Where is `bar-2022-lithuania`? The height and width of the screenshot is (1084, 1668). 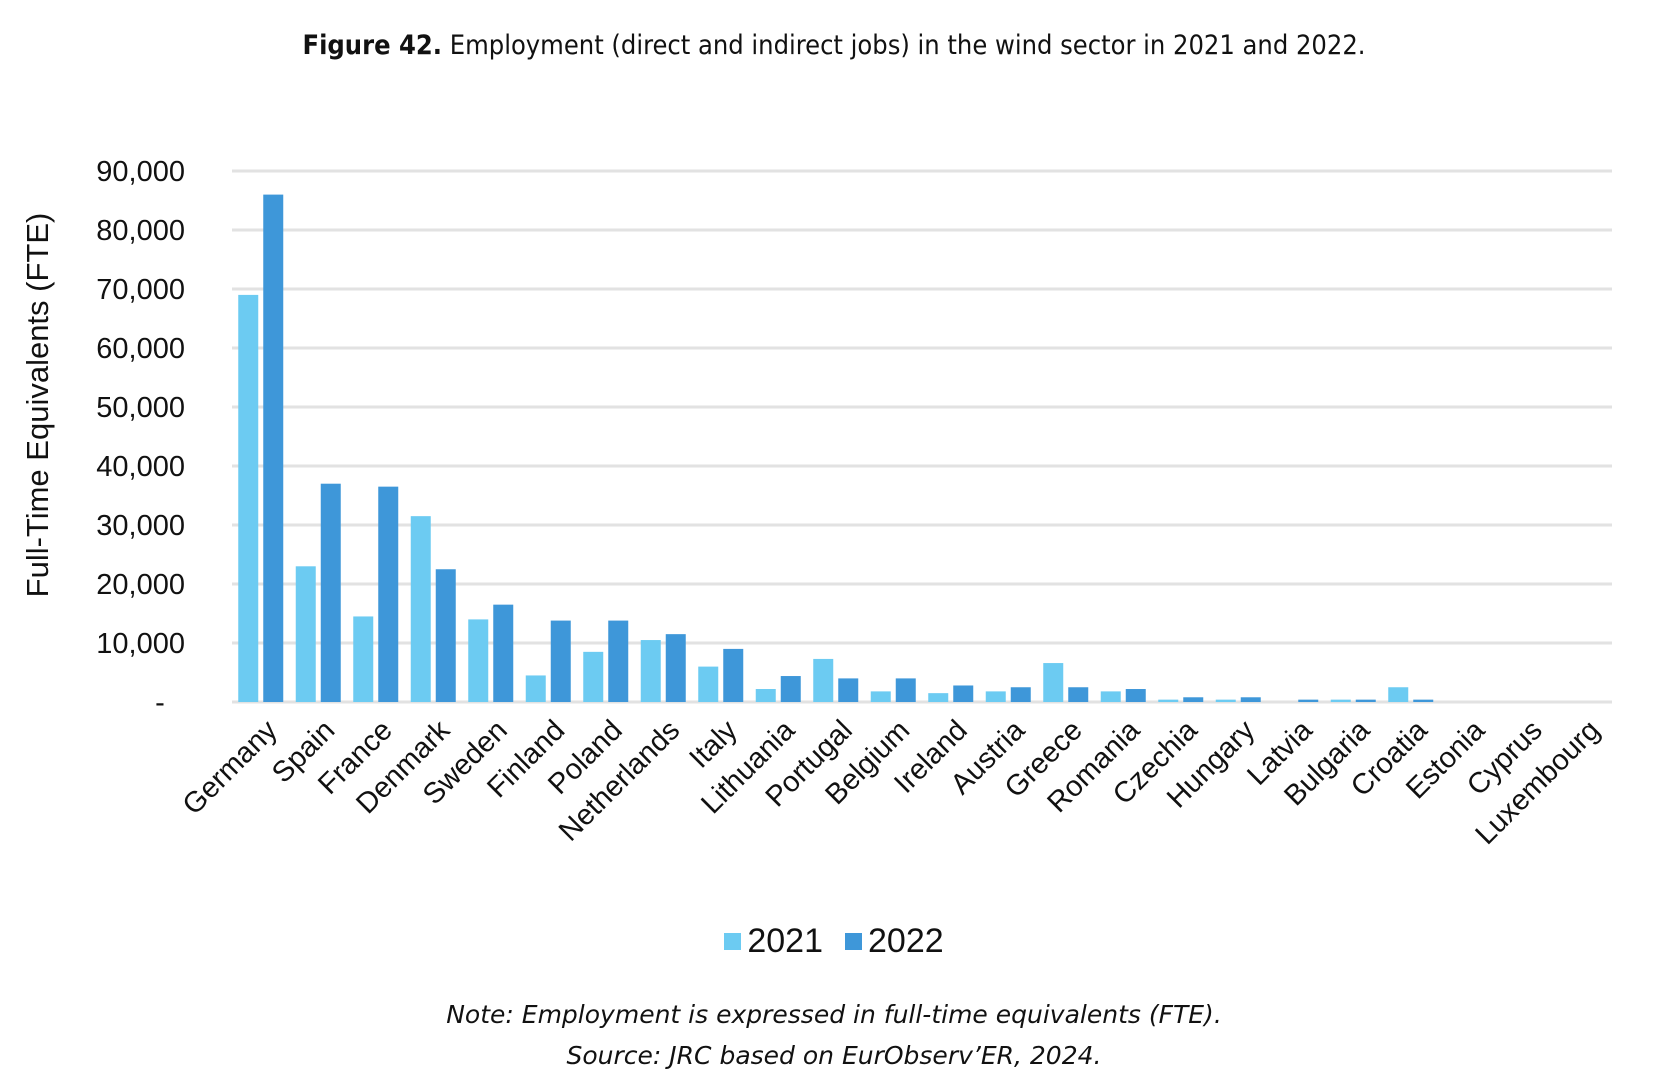
bar-2022-lithuania is located at coordinates (790, 689).